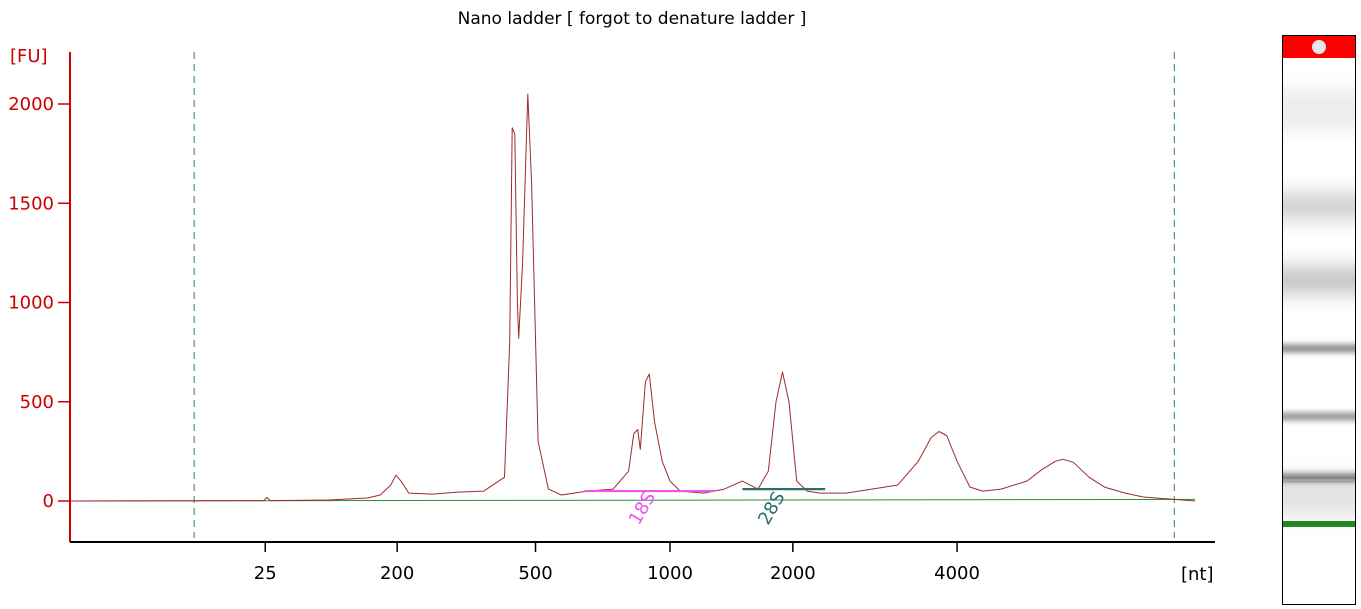 This screenshot has width=1361, height=609. Describe the element at coordinates (1319, 303) in the screenshot. I see `gel-bands` at that location.